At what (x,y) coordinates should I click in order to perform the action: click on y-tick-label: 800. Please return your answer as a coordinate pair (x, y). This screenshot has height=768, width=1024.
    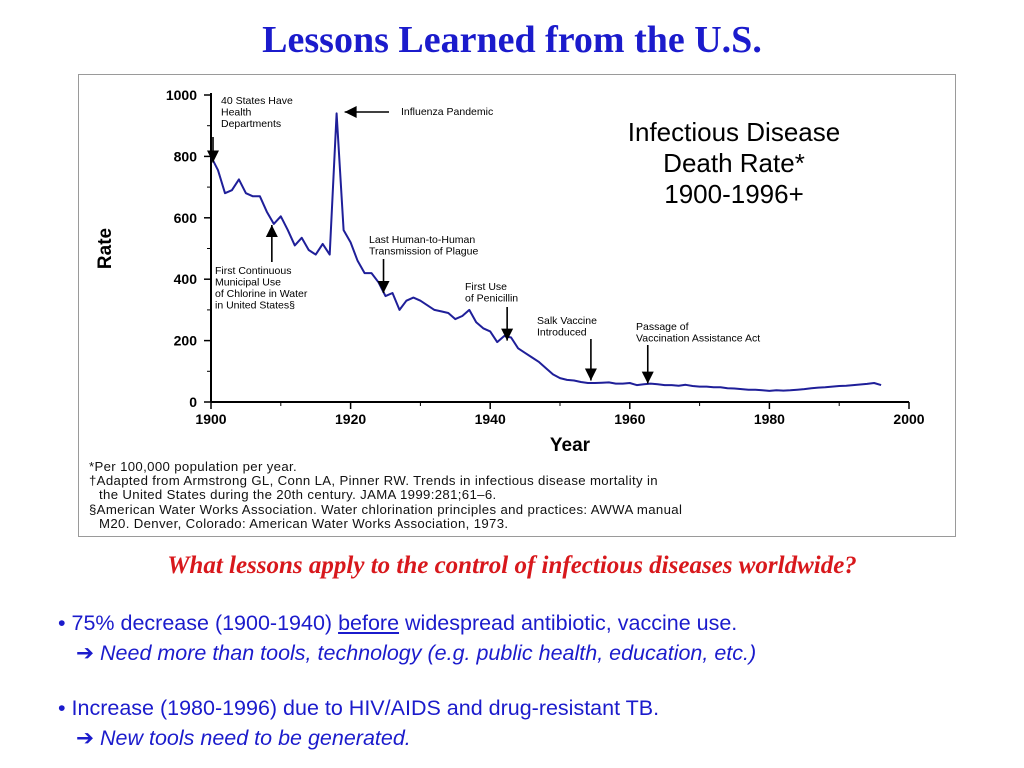
    Looking at the image, I should click on (186, 156).